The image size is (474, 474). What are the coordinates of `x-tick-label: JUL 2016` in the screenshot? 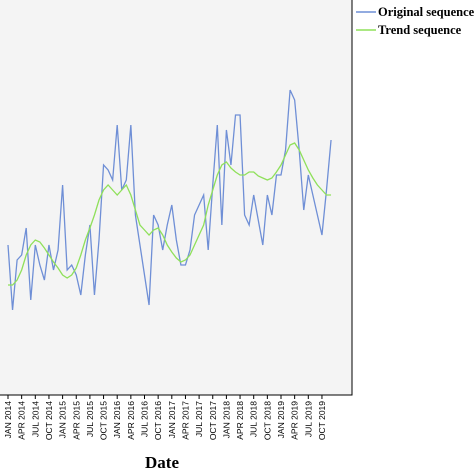 It's located at (145, 419).